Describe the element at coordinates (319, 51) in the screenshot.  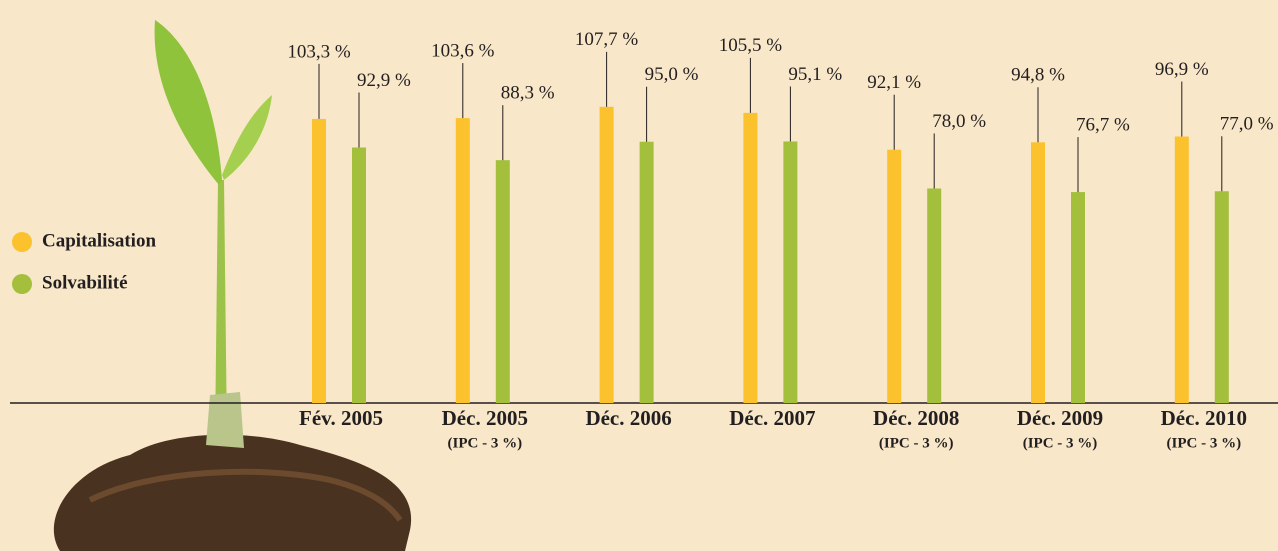
I see `value-label: 103,3 %` at that location.